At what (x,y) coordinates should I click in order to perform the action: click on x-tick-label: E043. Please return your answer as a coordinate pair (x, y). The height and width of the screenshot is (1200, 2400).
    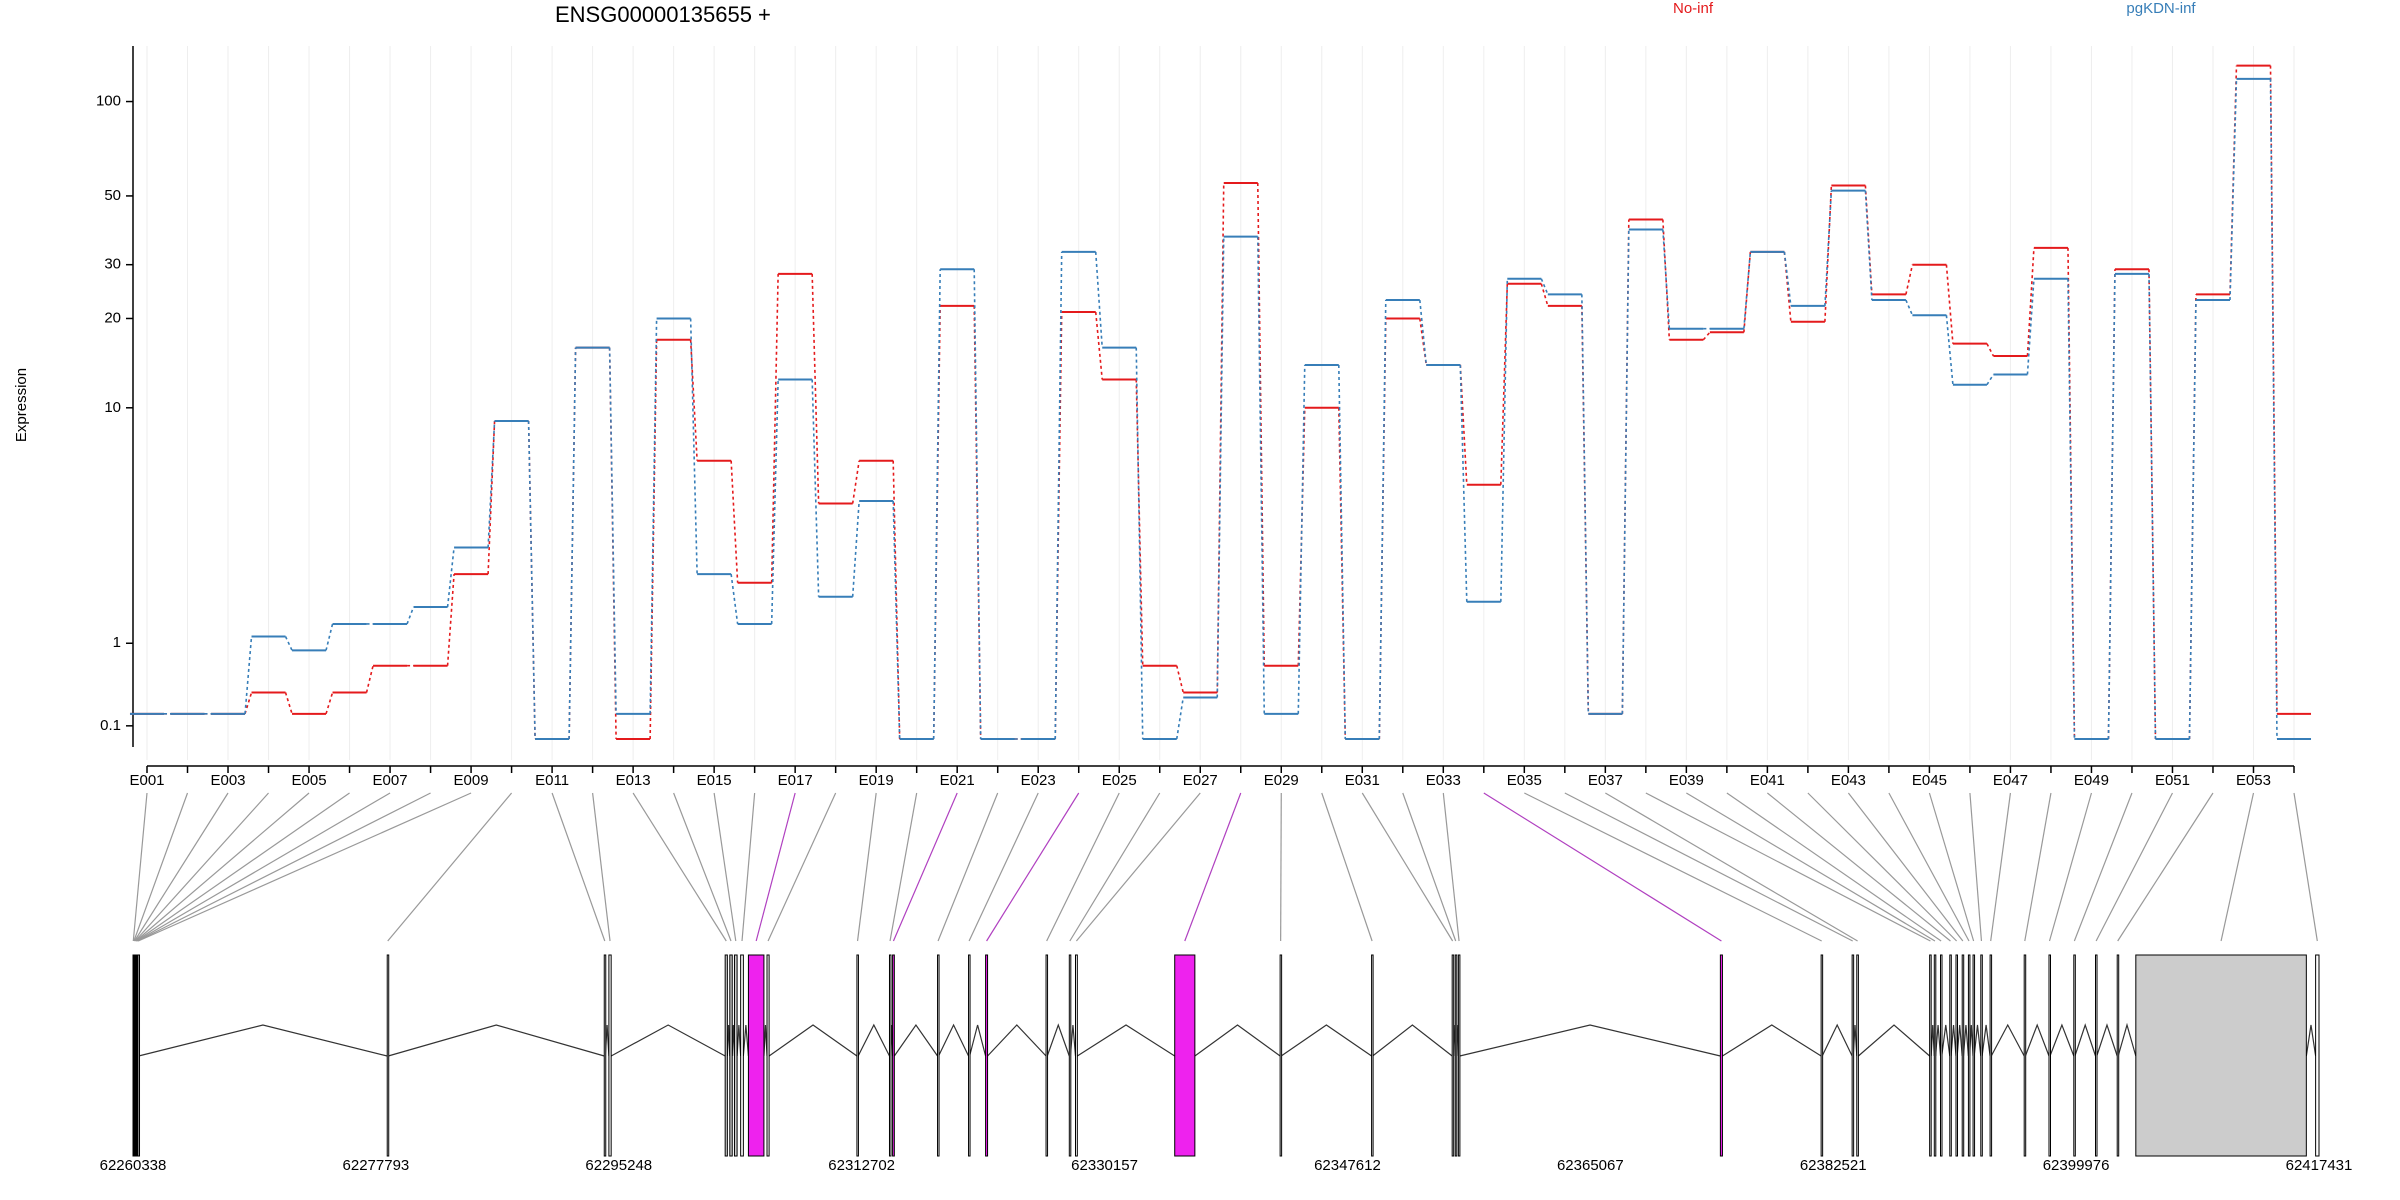
    Looking at the image, I should click on (1848, 780).